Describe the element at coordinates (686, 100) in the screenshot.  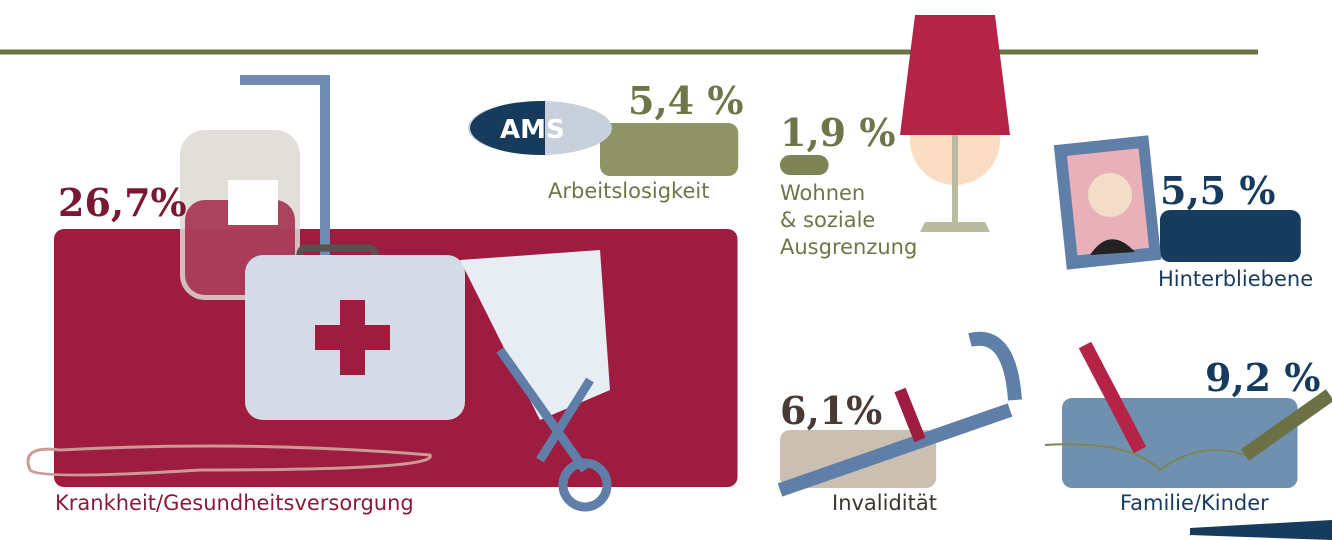
I see `value-label: 5,4 %` at that location.